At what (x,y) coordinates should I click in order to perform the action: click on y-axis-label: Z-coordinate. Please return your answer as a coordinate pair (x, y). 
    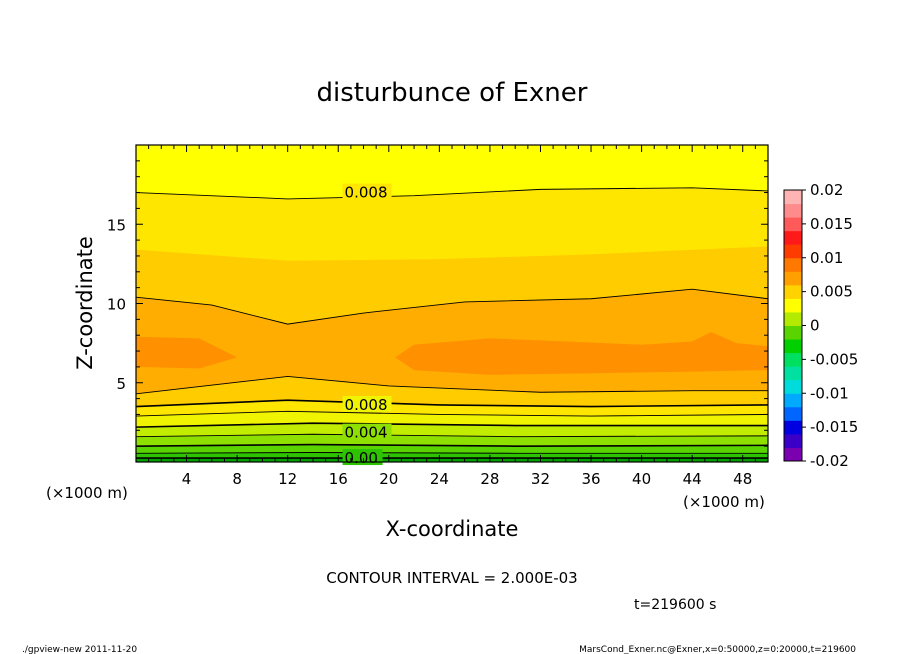
    Looking at the image, I should click on (85, 303).